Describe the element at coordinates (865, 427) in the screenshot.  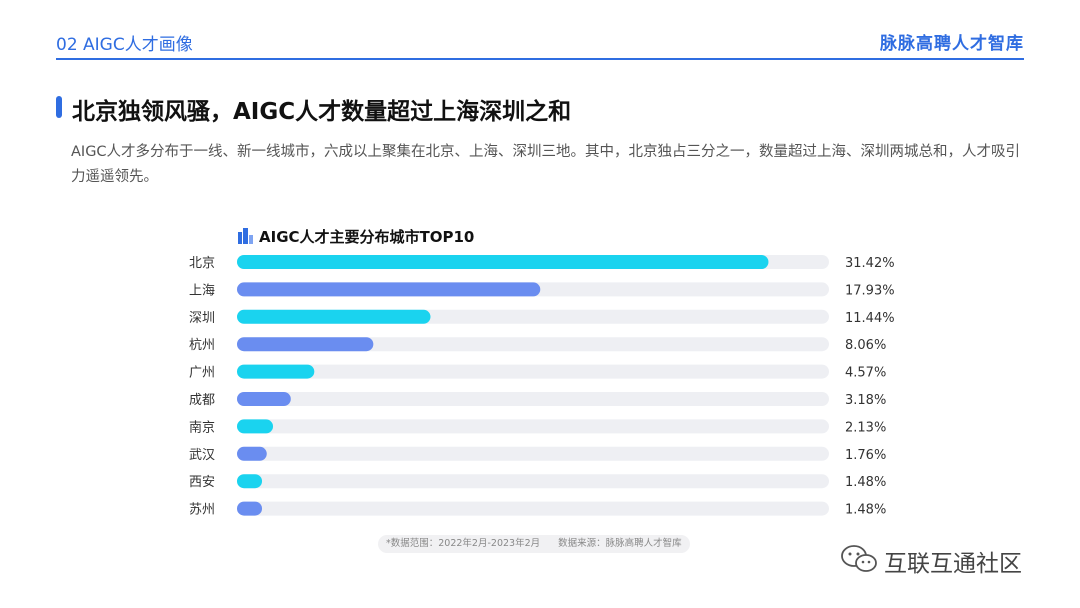
I see `value-label: 2.13%` at that location.